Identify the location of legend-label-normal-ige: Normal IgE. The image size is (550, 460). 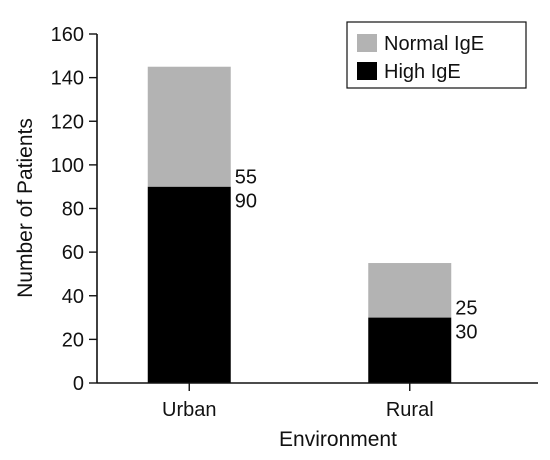
(434, 44).